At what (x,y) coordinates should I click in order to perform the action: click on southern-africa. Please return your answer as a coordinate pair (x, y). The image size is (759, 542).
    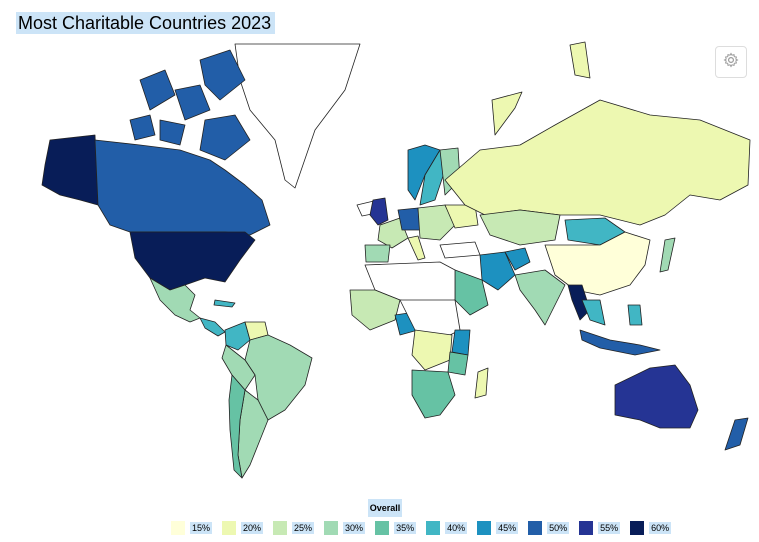
    Looking at the image, I should click on (433, 394).